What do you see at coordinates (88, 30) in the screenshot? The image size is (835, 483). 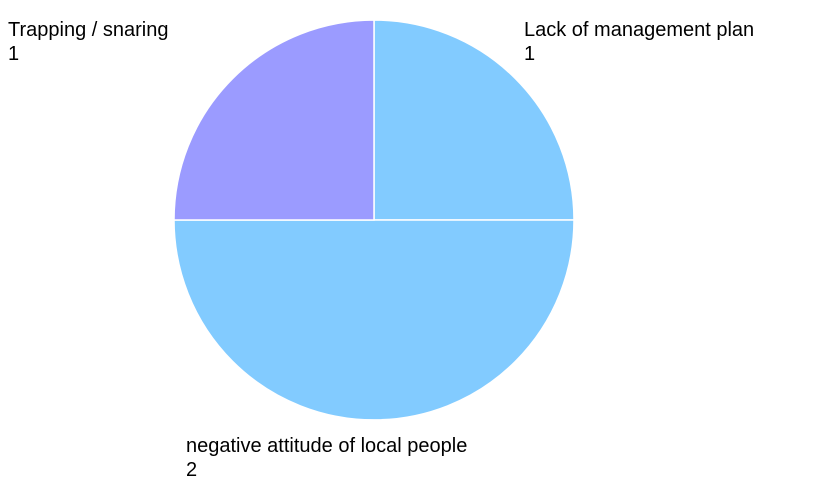 I see `slice-label-3: Trapping / snaring` at bounding box center [88, 30].